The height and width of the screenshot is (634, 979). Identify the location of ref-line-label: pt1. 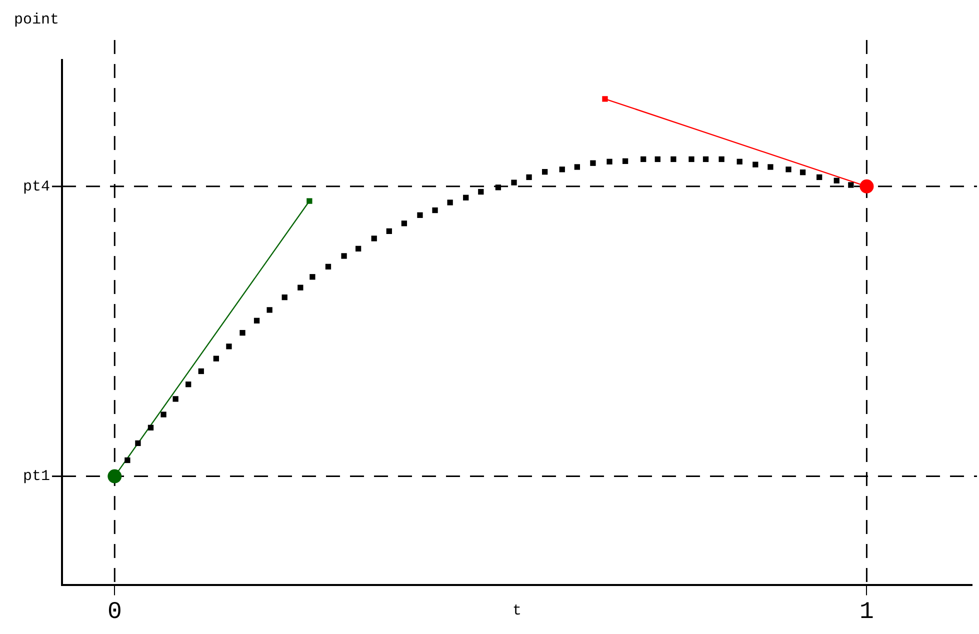
(36, 477).